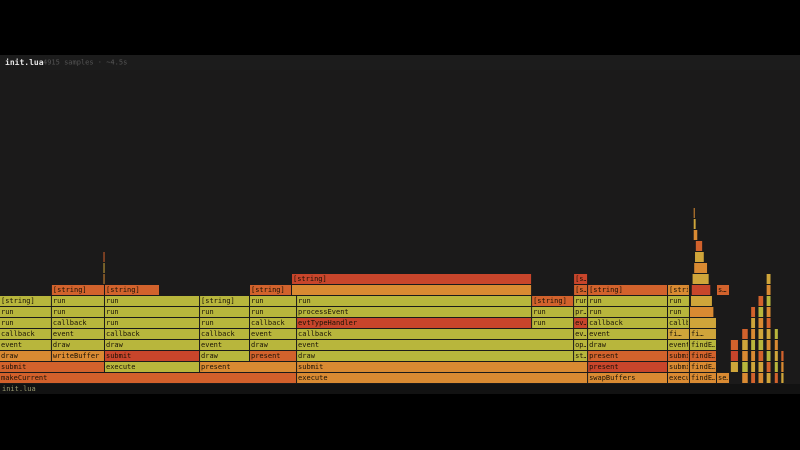 The width and height of the screenshot is (800, 450). I want to click on frame: makeCurrent, so click(148, 378).